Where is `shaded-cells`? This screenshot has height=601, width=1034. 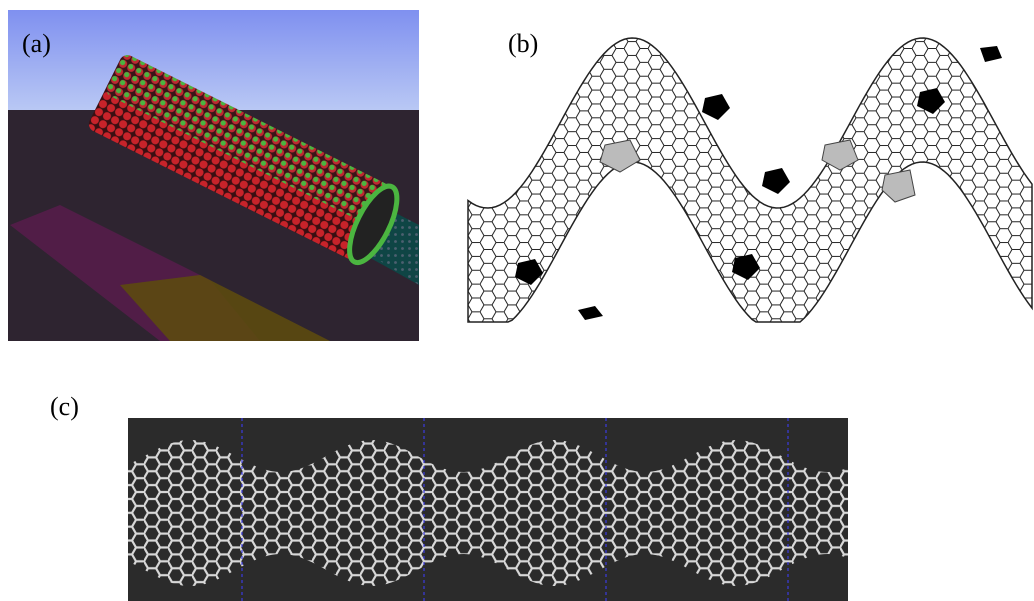
shaded-cells is located at coordinates (757, 171).